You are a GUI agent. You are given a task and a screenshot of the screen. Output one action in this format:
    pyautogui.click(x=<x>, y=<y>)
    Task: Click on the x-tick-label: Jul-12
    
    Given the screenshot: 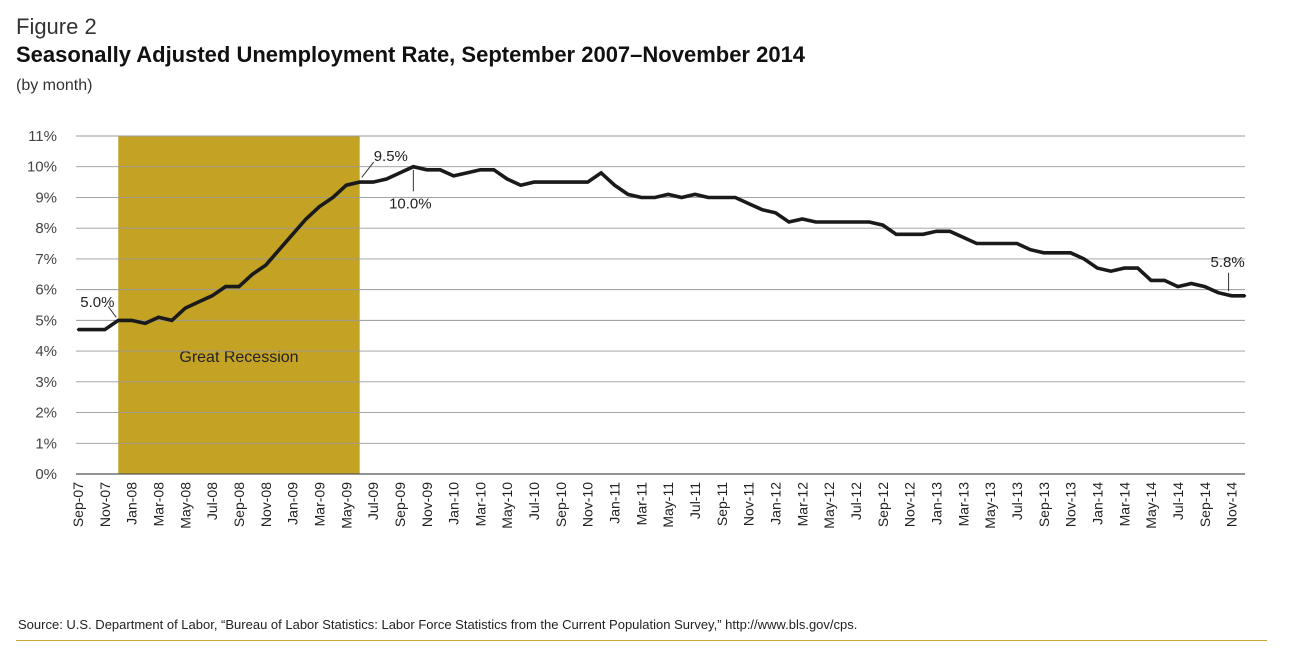 What is the action you would take?
    pyautogui.click(x=856, y=501)
    